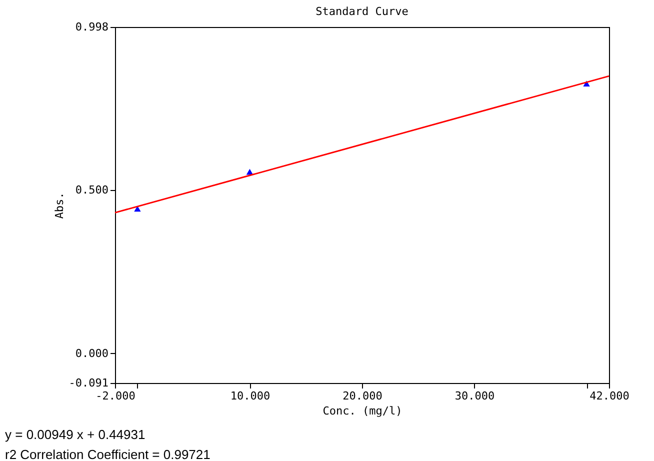  I want to click on x-tick-label: 42.000, so click(610, 396).